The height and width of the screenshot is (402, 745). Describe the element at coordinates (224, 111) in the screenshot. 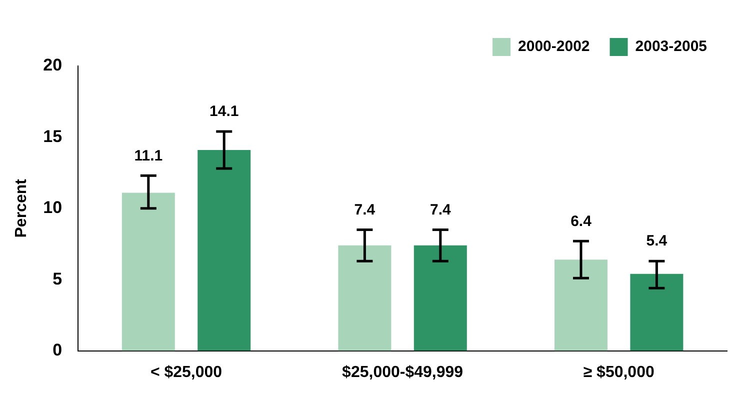

I see `data-label: 14.1` at that location.